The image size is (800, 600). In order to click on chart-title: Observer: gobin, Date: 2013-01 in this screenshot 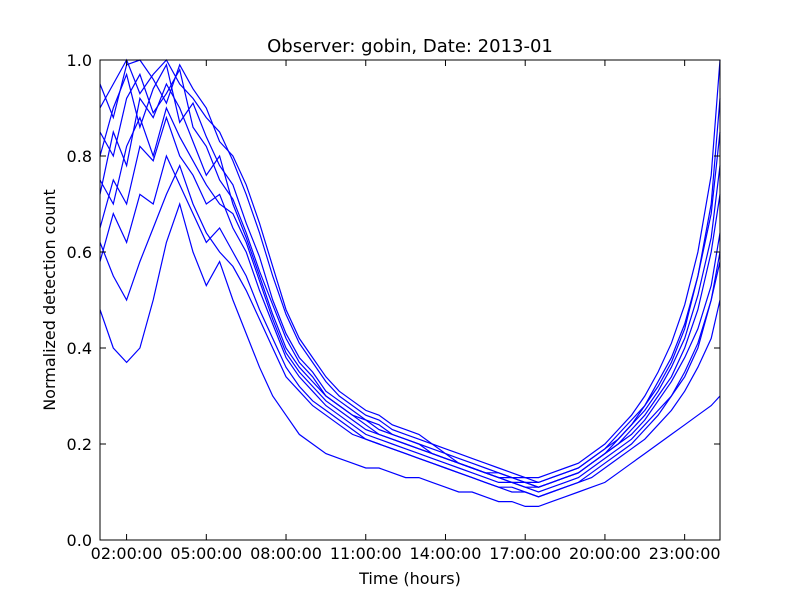, I will do `click(410, 46)`.